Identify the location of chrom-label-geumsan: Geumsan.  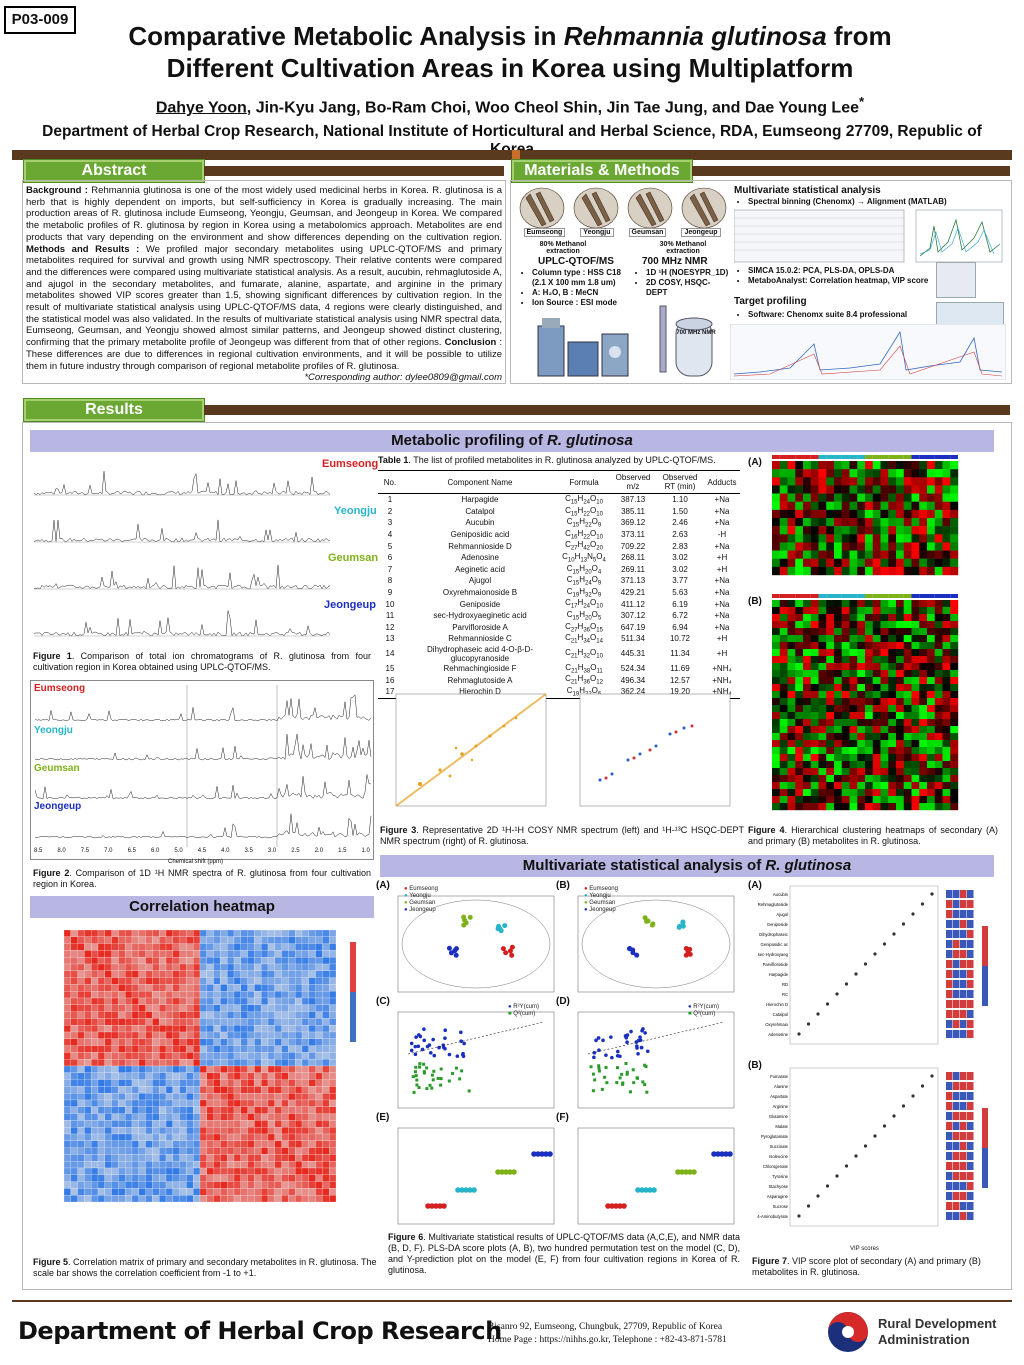
(353, 558).